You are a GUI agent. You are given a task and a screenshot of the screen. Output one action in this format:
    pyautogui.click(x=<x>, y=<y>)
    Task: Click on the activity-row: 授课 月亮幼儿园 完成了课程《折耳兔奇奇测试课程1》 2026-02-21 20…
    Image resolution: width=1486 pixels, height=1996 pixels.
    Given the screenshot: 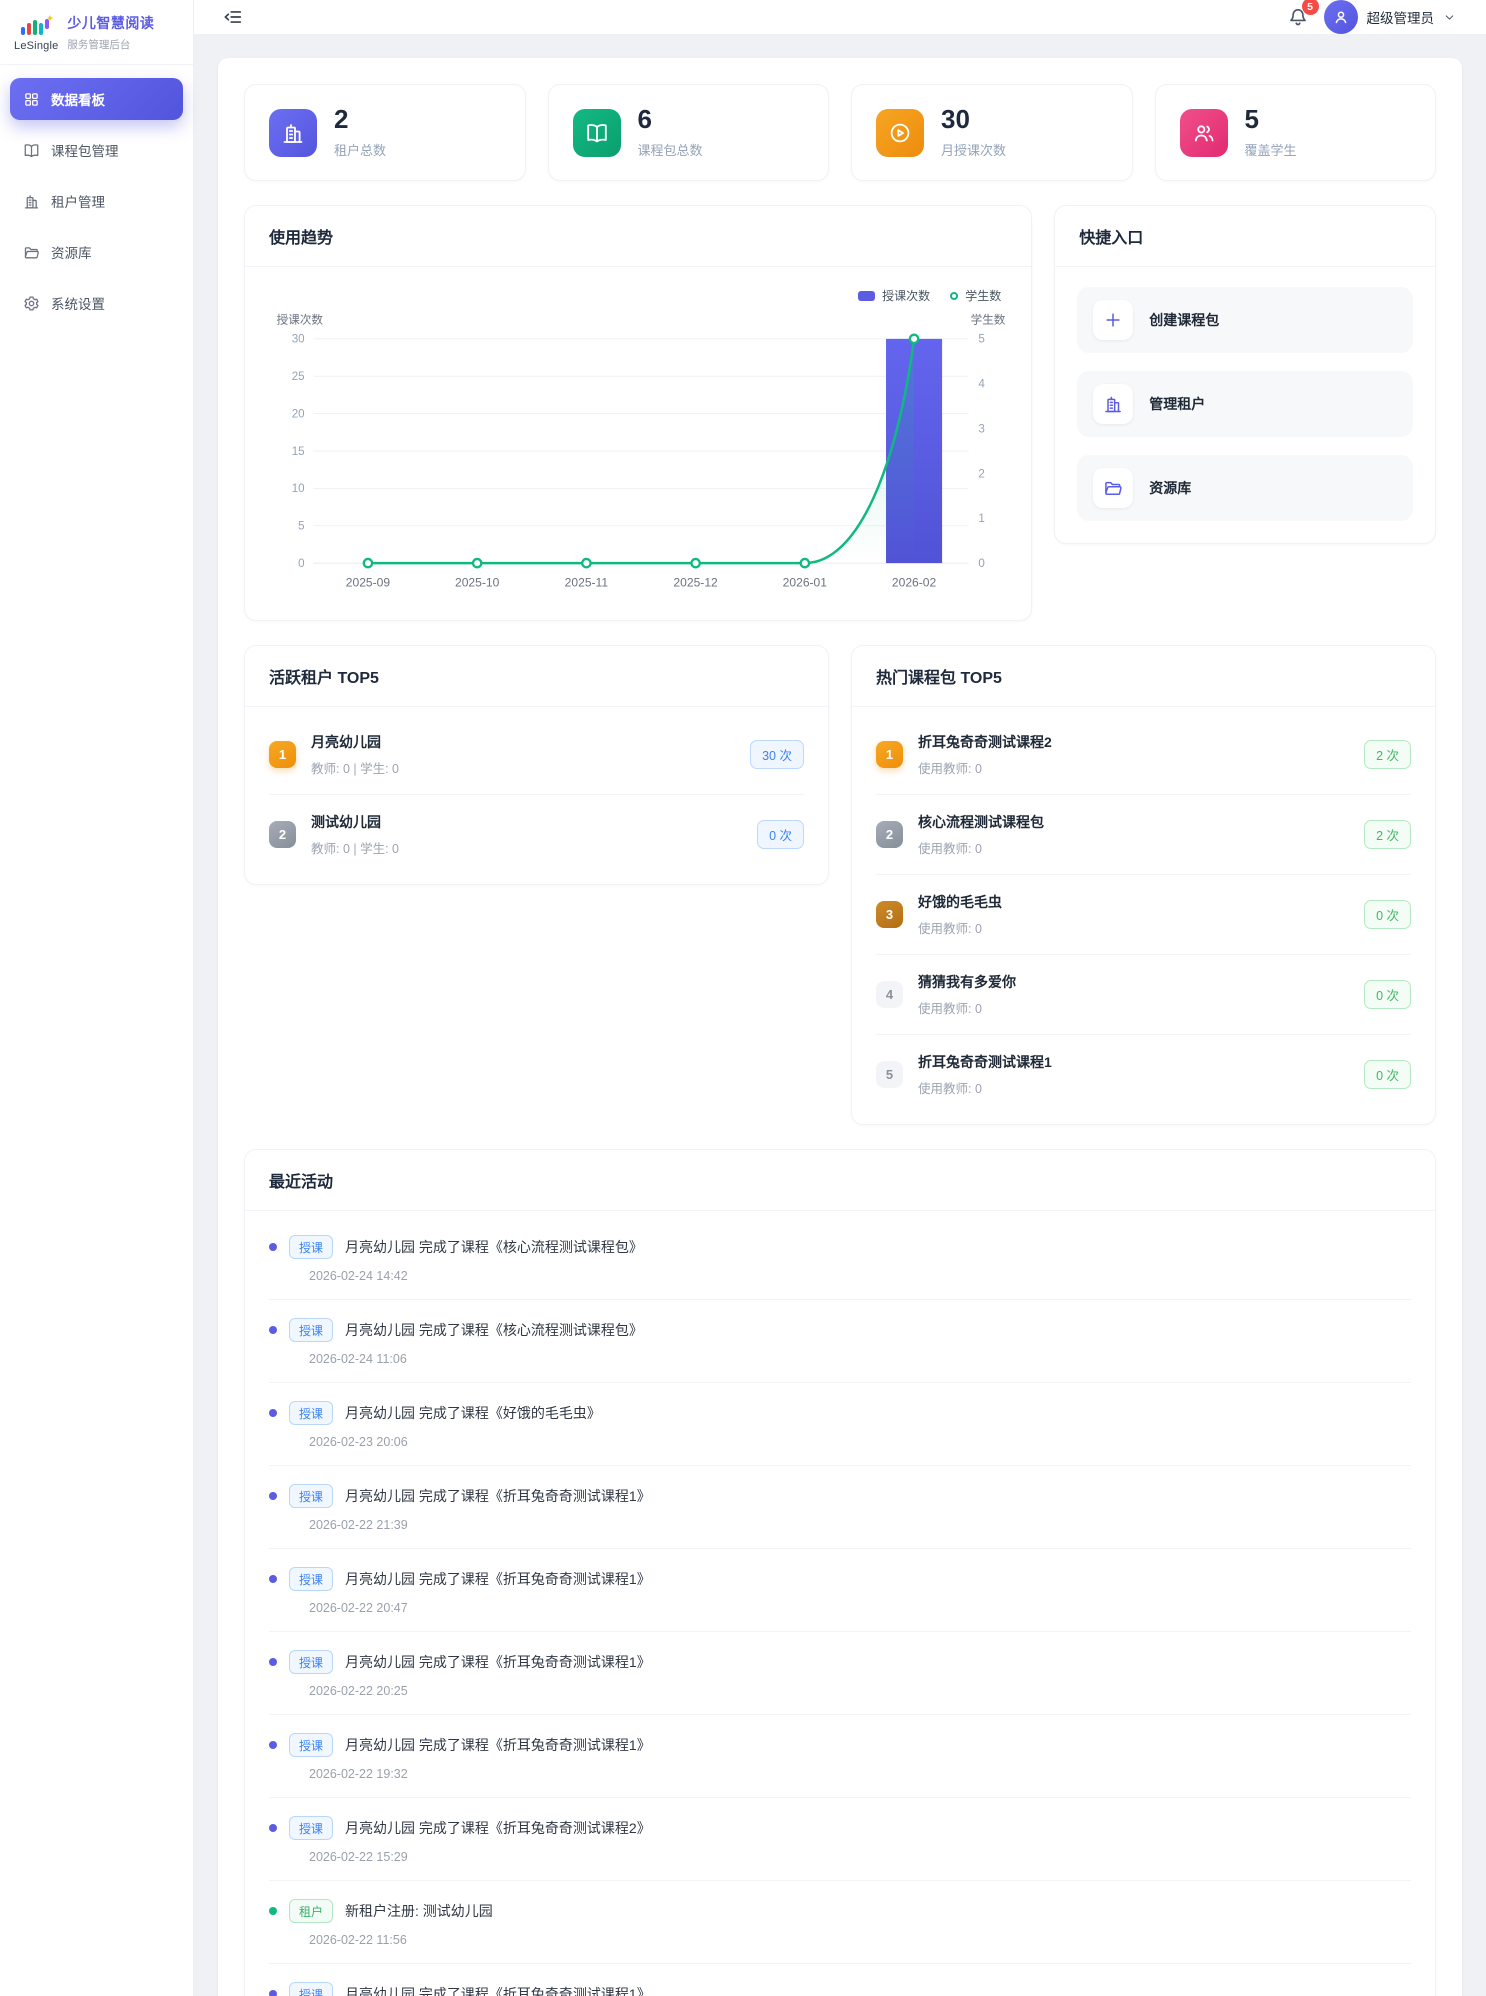 What is the action you would take?
    pyautogui.click(x=840, y=1980)
    